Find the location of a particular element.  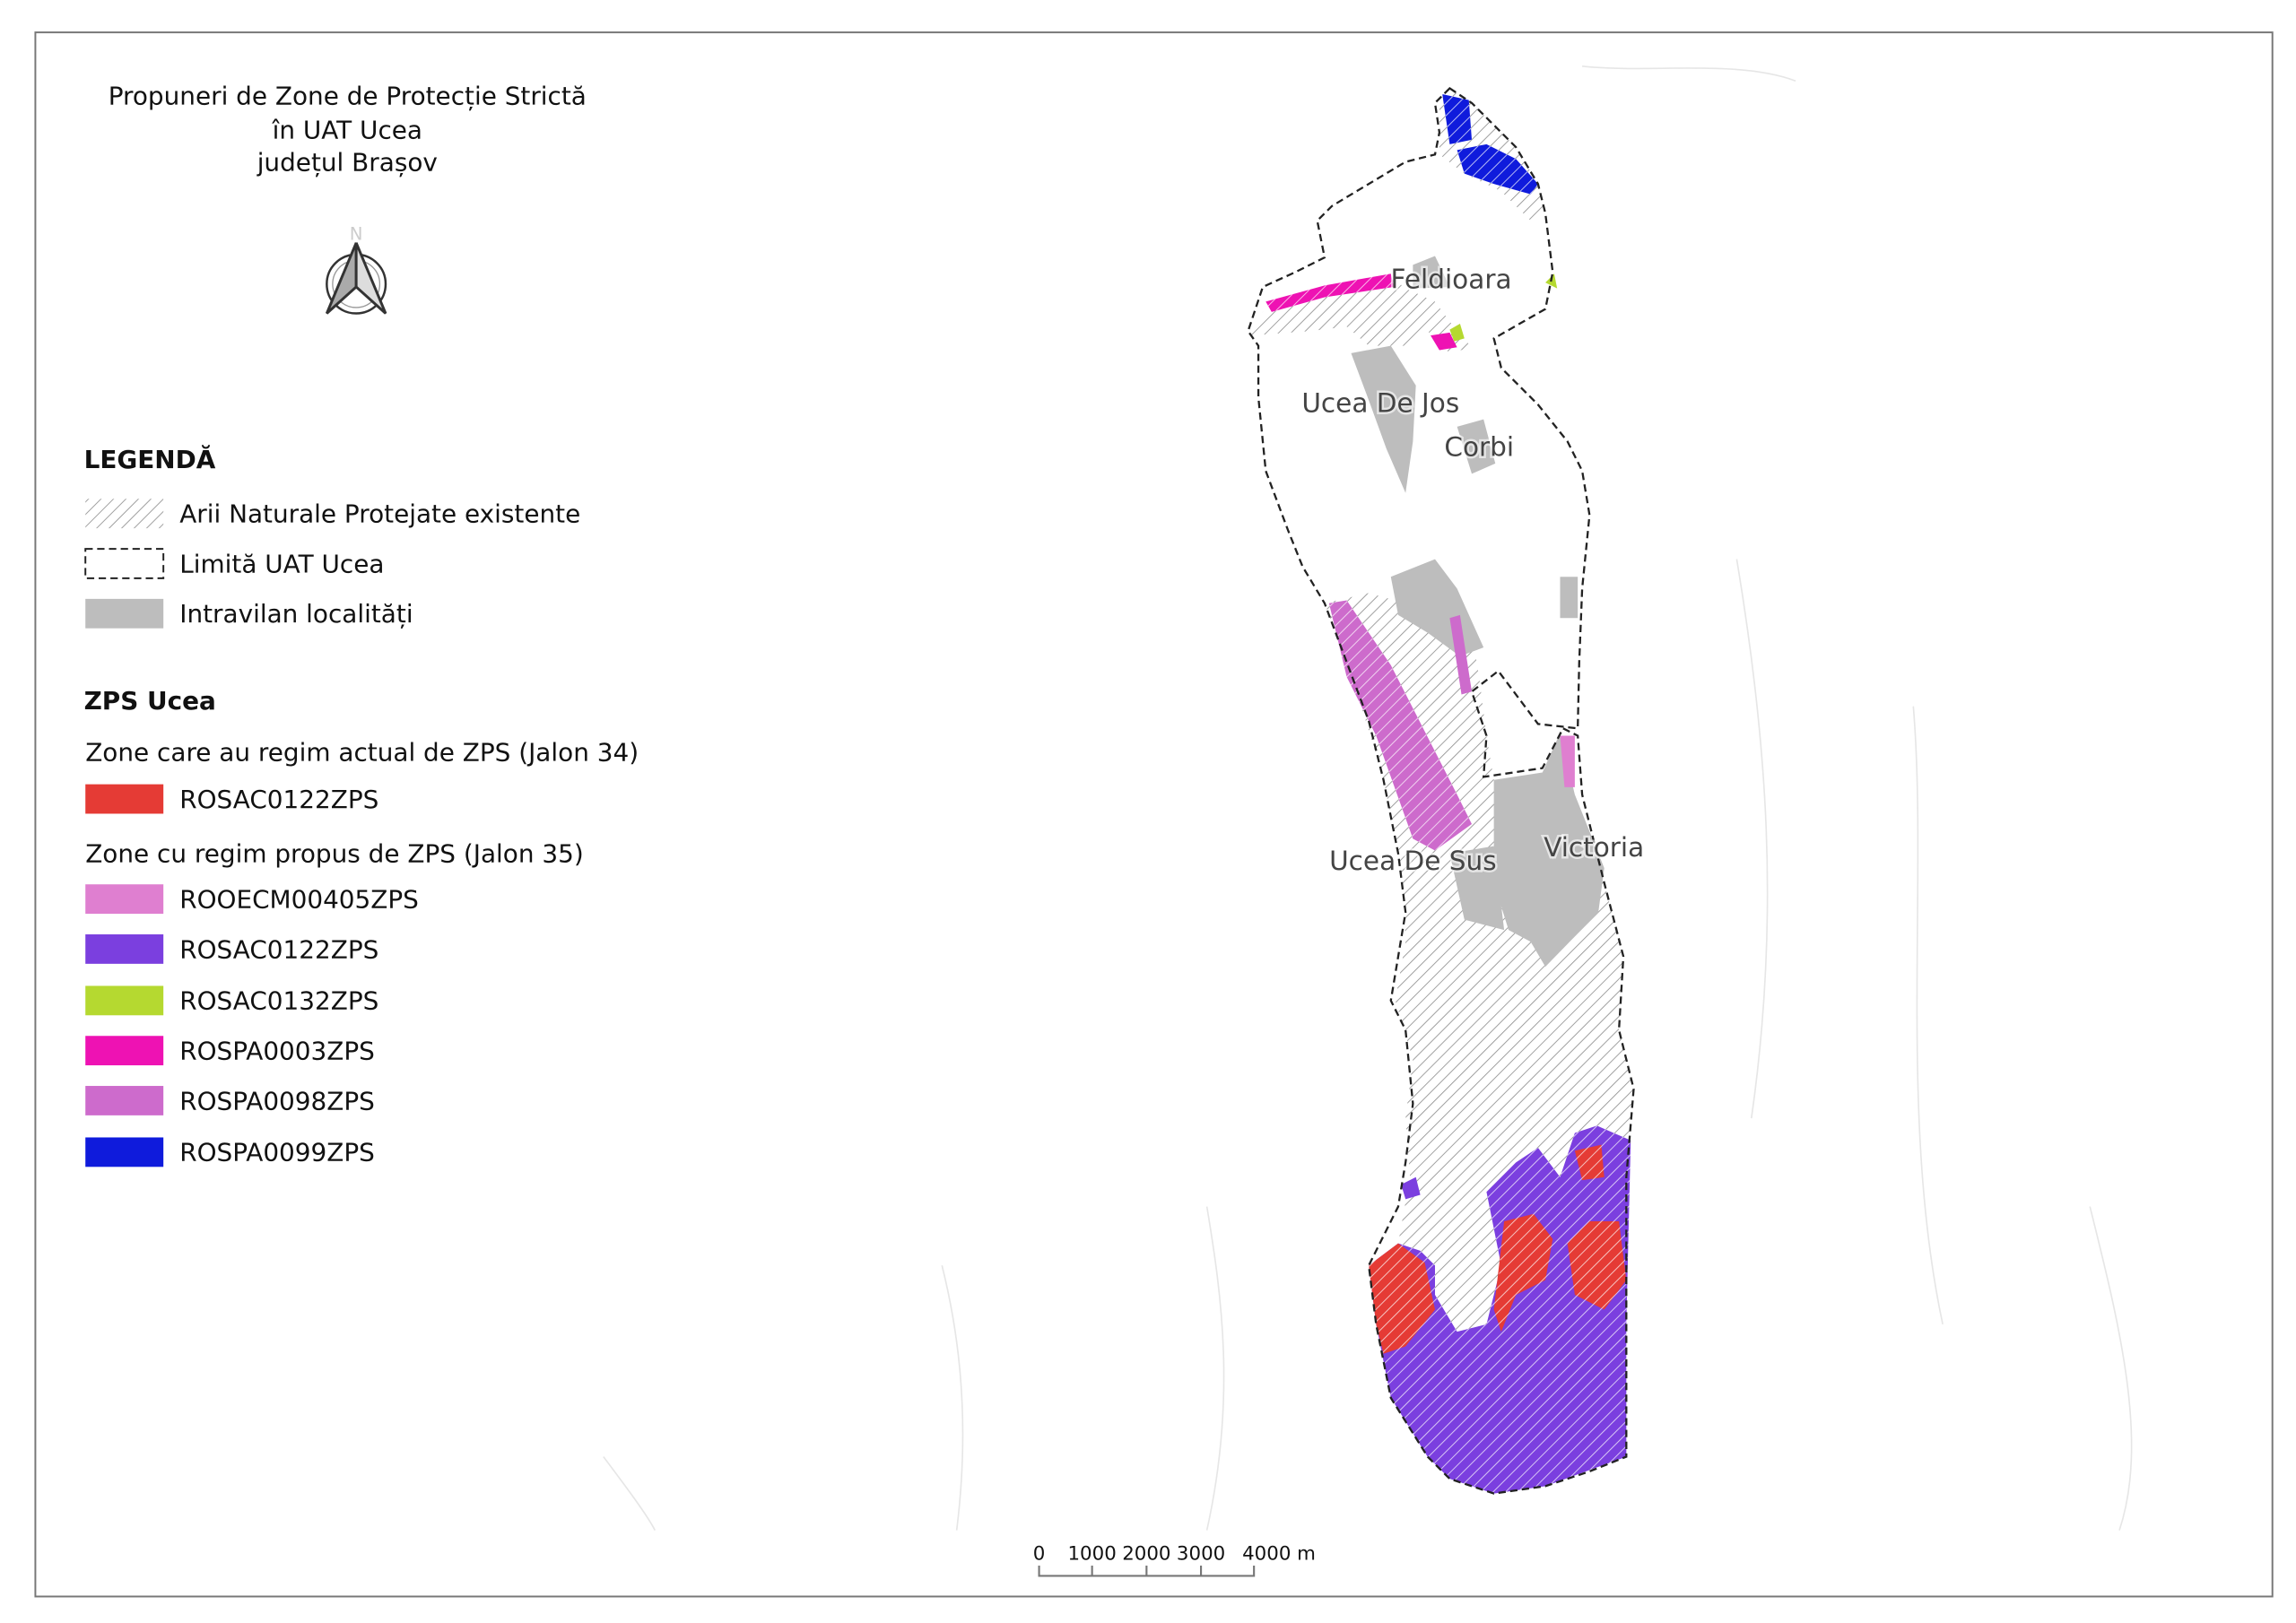

zps-group2-title: Zone cu regim propus de ZPS (Jalon 35) is located at coordinates (334, 854).